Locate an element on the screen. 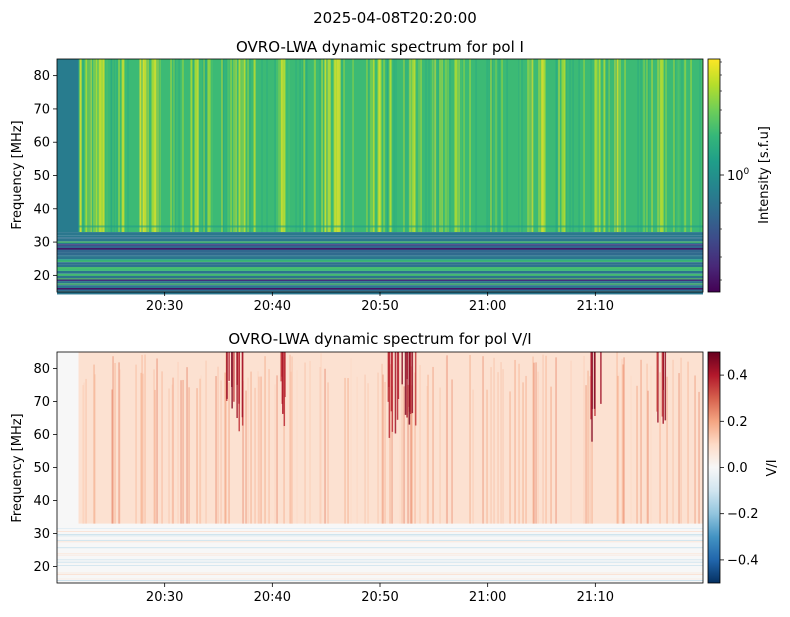  stokes-i-colorbar is located at coordinates (714, 175).